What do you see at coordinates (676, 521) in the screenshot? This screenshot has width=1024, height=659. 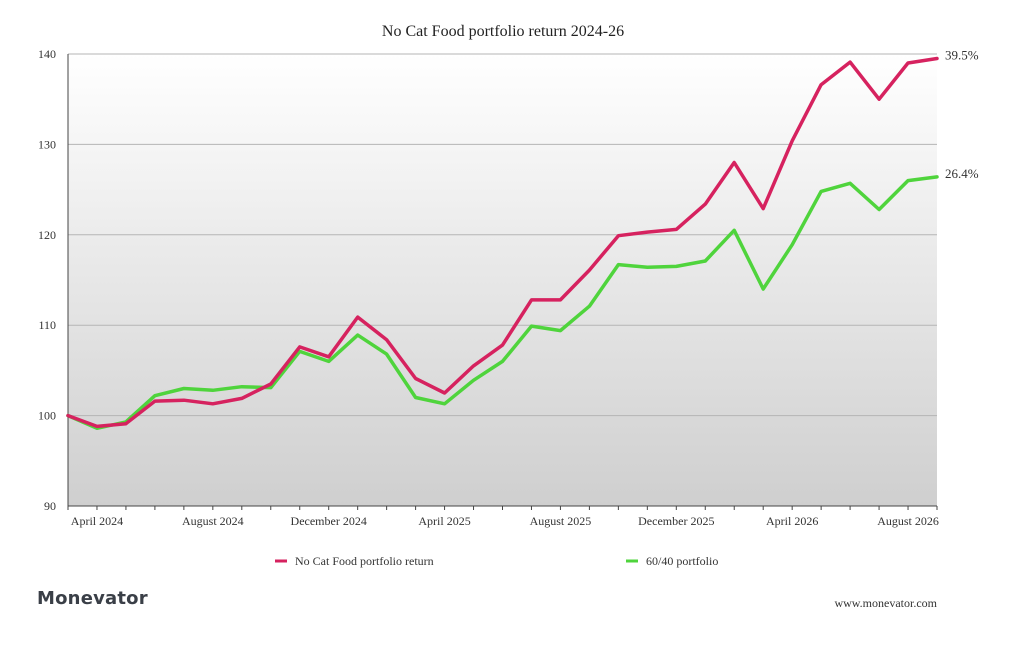 I see `x-tick-label: December 2025` at bounding box center [676, 521].